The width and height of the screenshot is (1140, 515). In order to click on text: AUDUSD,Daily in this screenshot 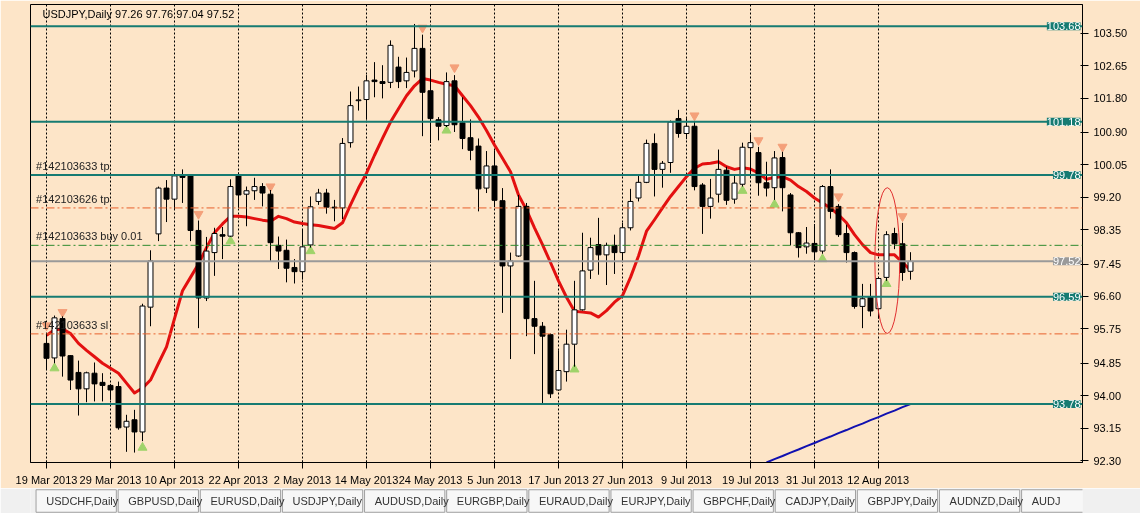, I will do `click(412, 501)`.